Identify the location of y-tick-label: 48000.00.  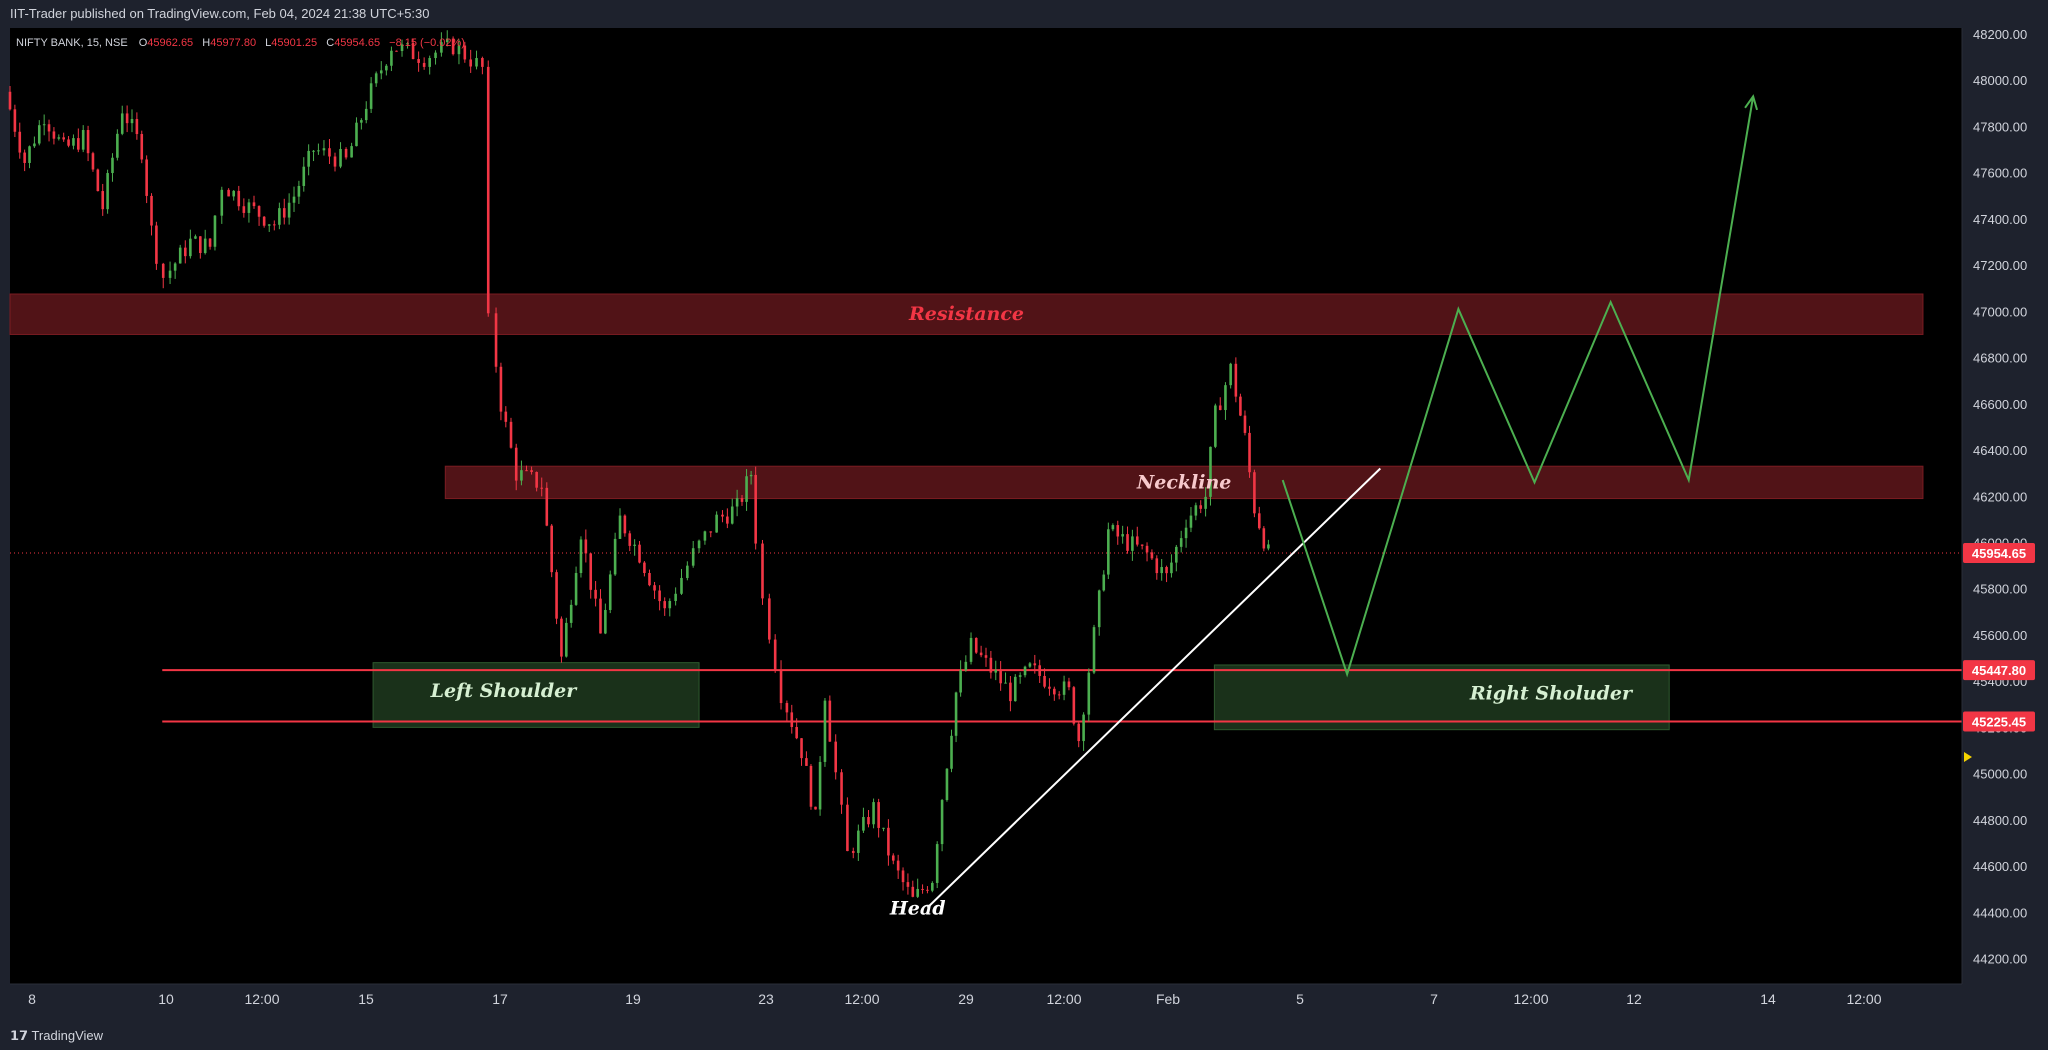
(2000, 80).